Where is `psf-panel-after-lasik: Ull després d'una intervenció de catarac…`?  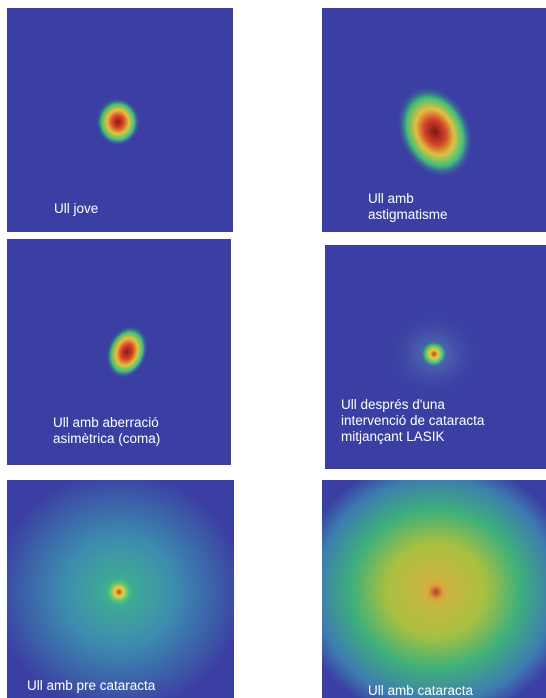 psf-panel-after-lasik: Ull després d'una intervenció de catarac… is located at coordinates (435, 357).